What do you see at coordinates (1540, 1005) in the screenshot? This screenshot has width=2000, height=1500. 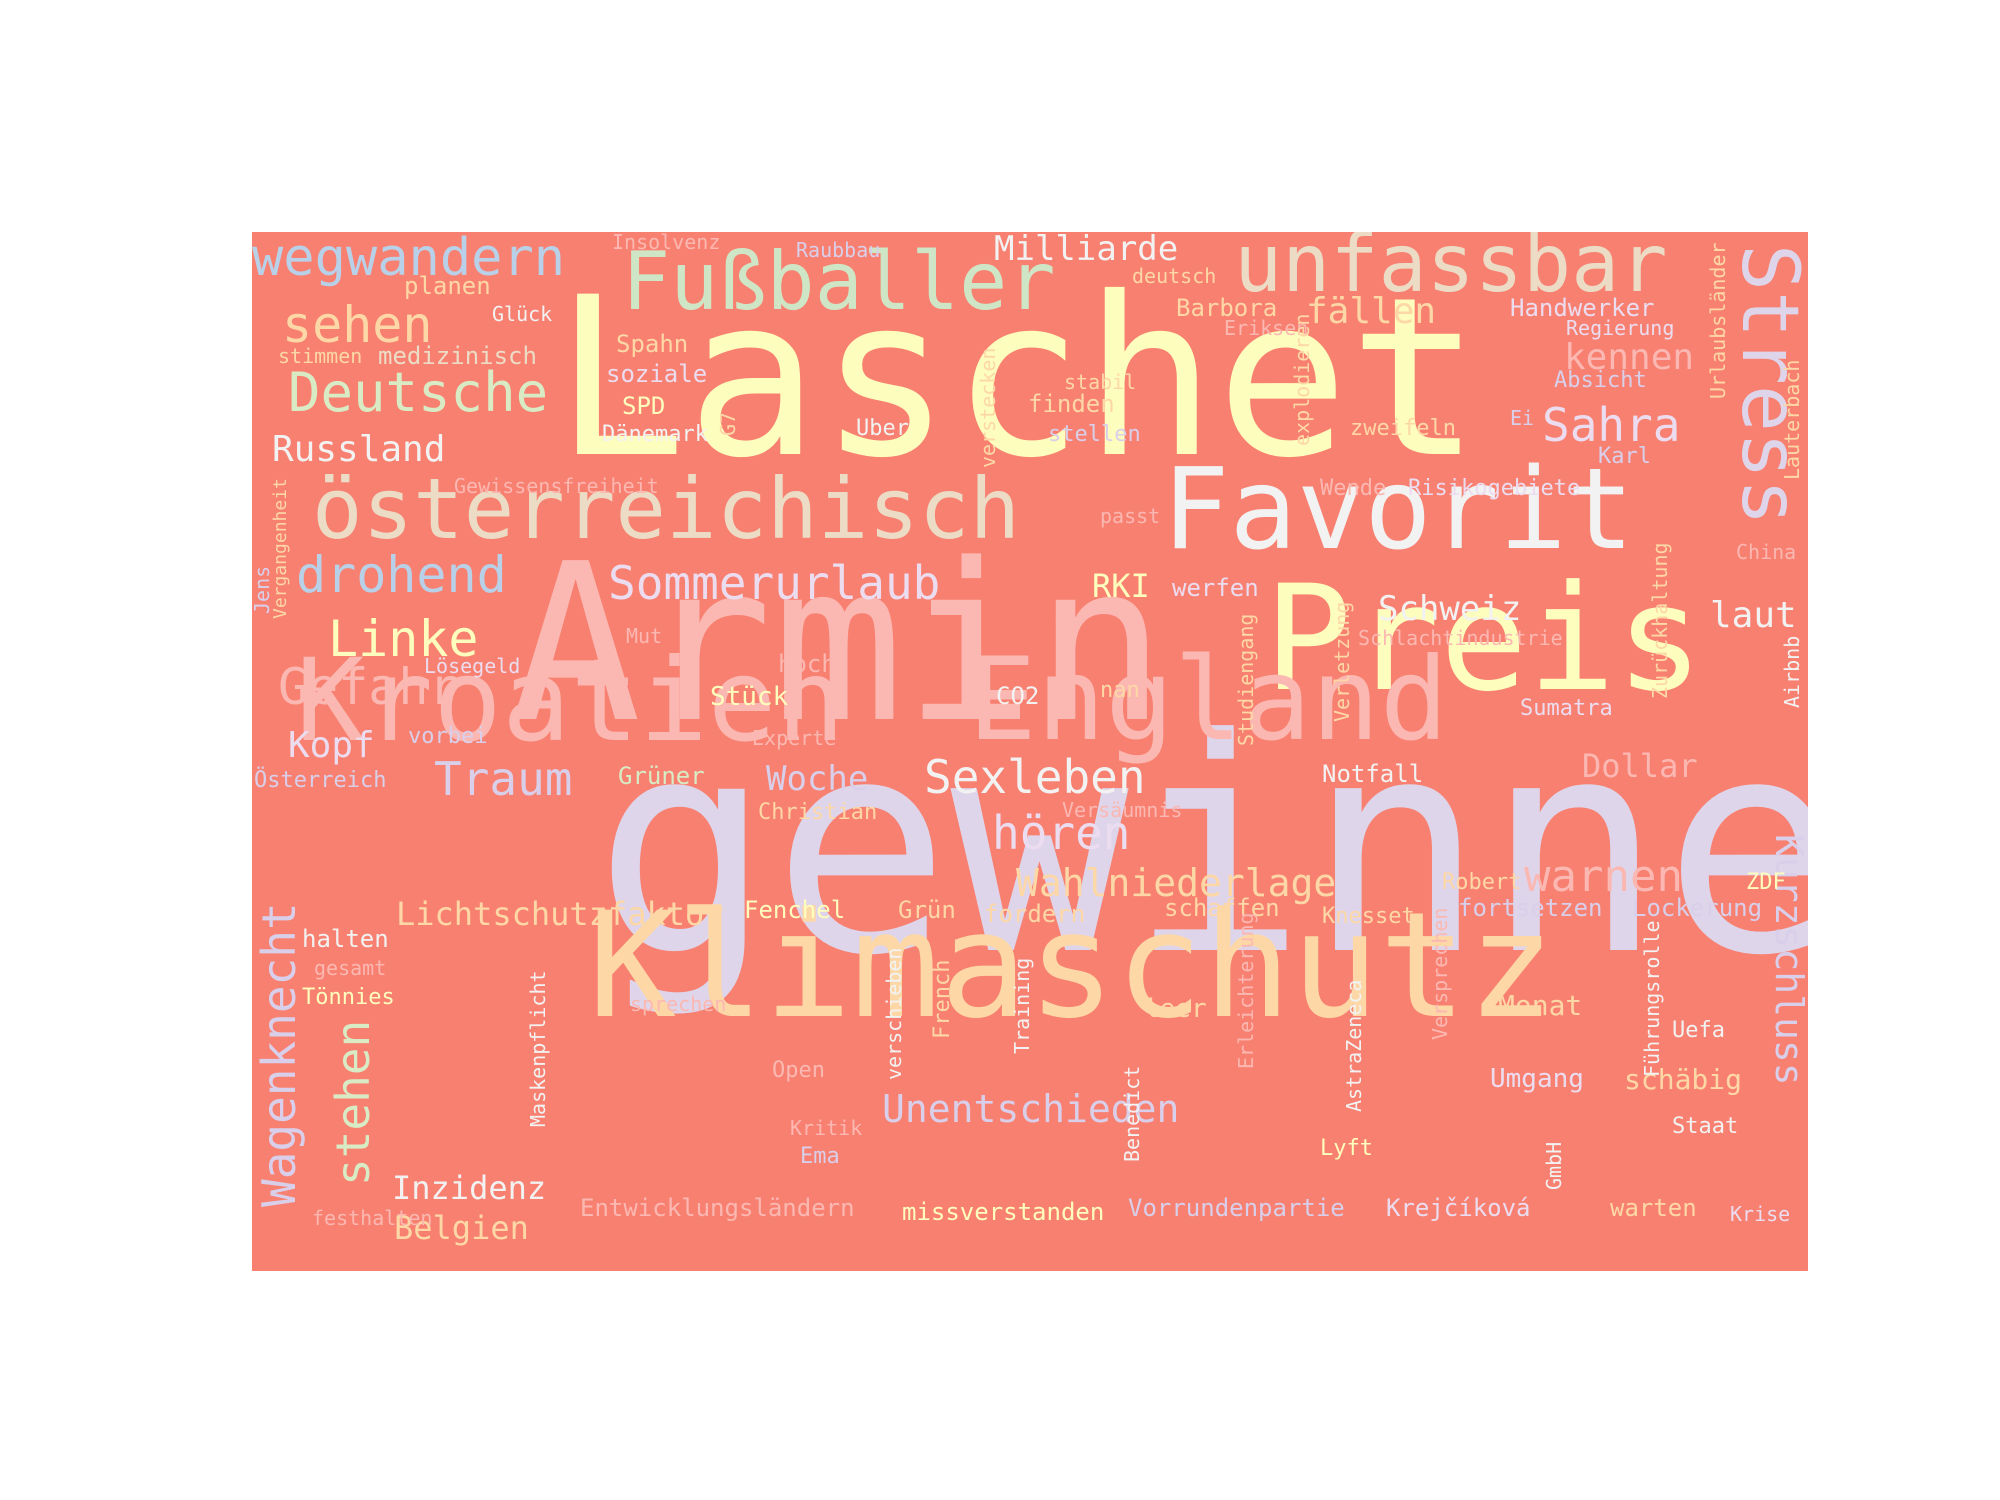 I see `cloud-word: Monat` at bounding box center [1540, 1005].